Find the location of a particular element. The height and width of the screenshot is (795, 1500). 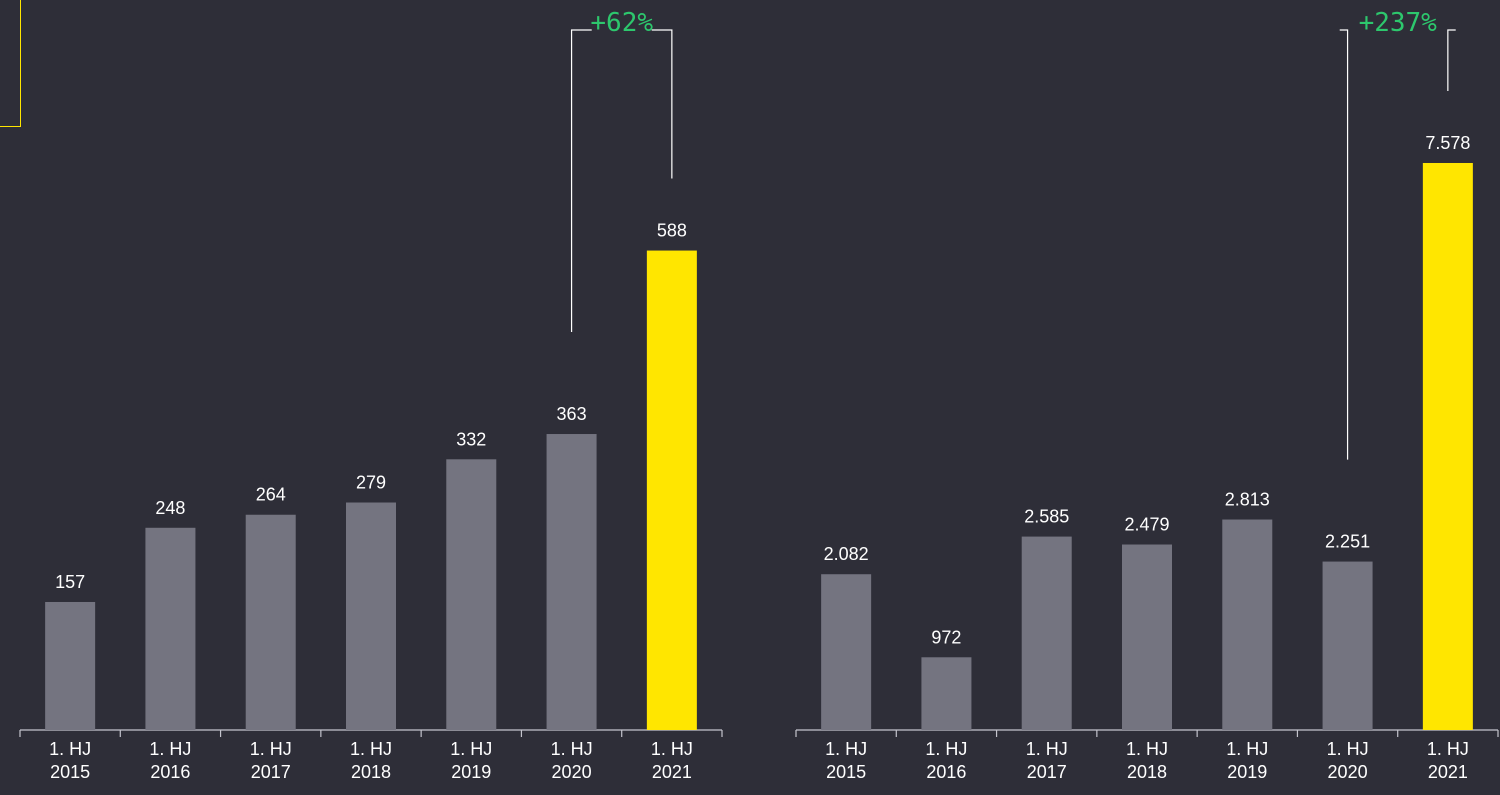

bar-value-label: 279 is located at coordinates (371, 483).